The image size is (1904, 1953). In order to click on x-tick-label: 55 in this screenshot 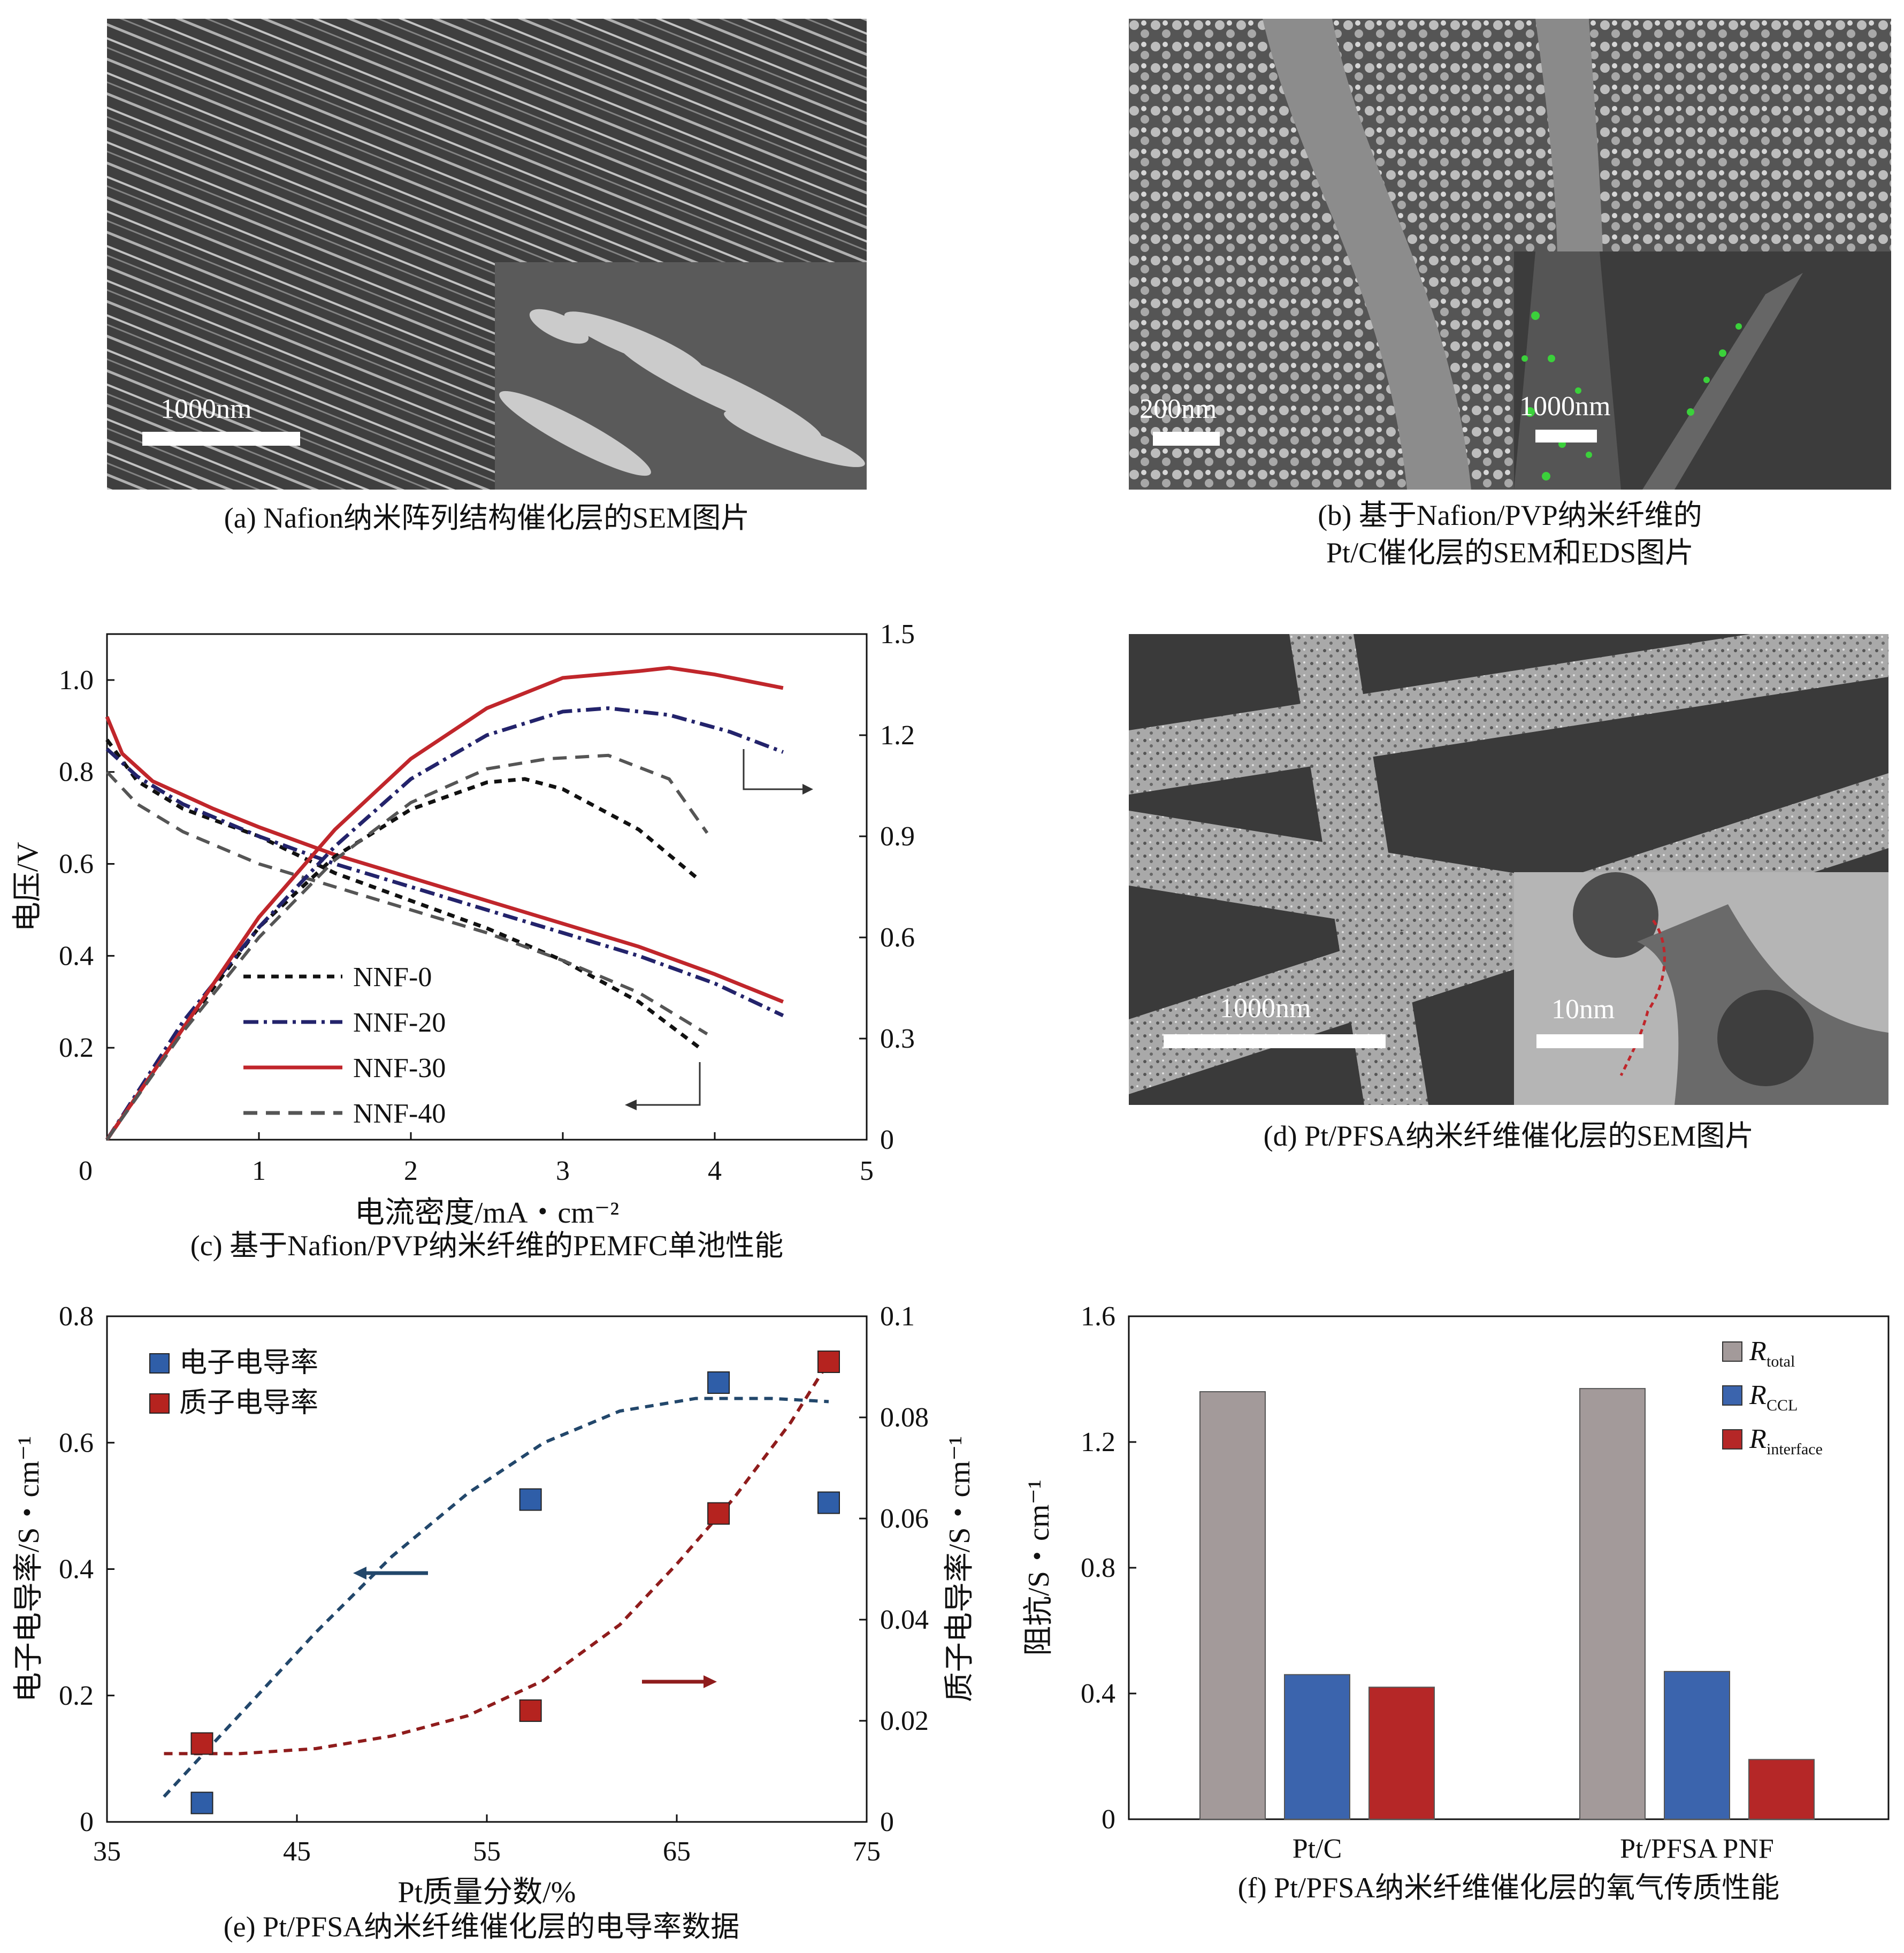, I will do `click(487, 1851)`.